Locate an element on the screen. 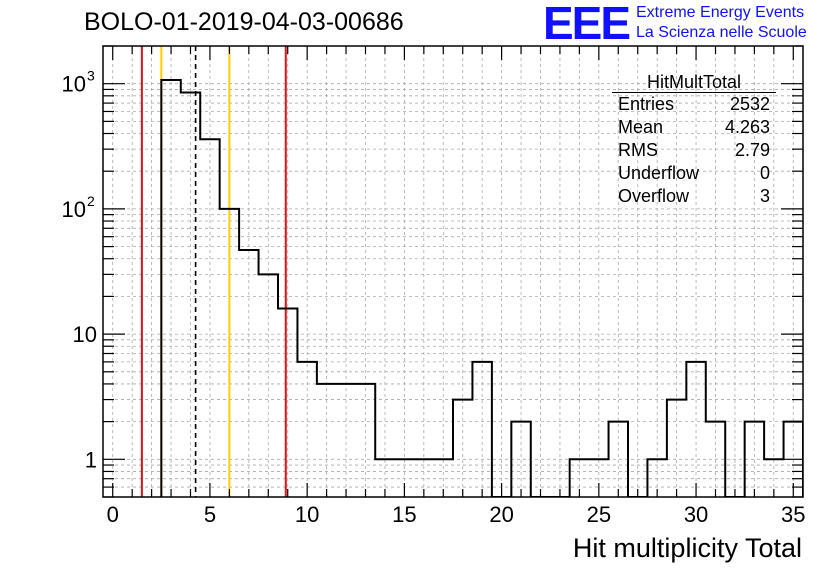 The width and height of the screenshot is (836, 572). stats-label: RMS is located at coordinates (638, 150).